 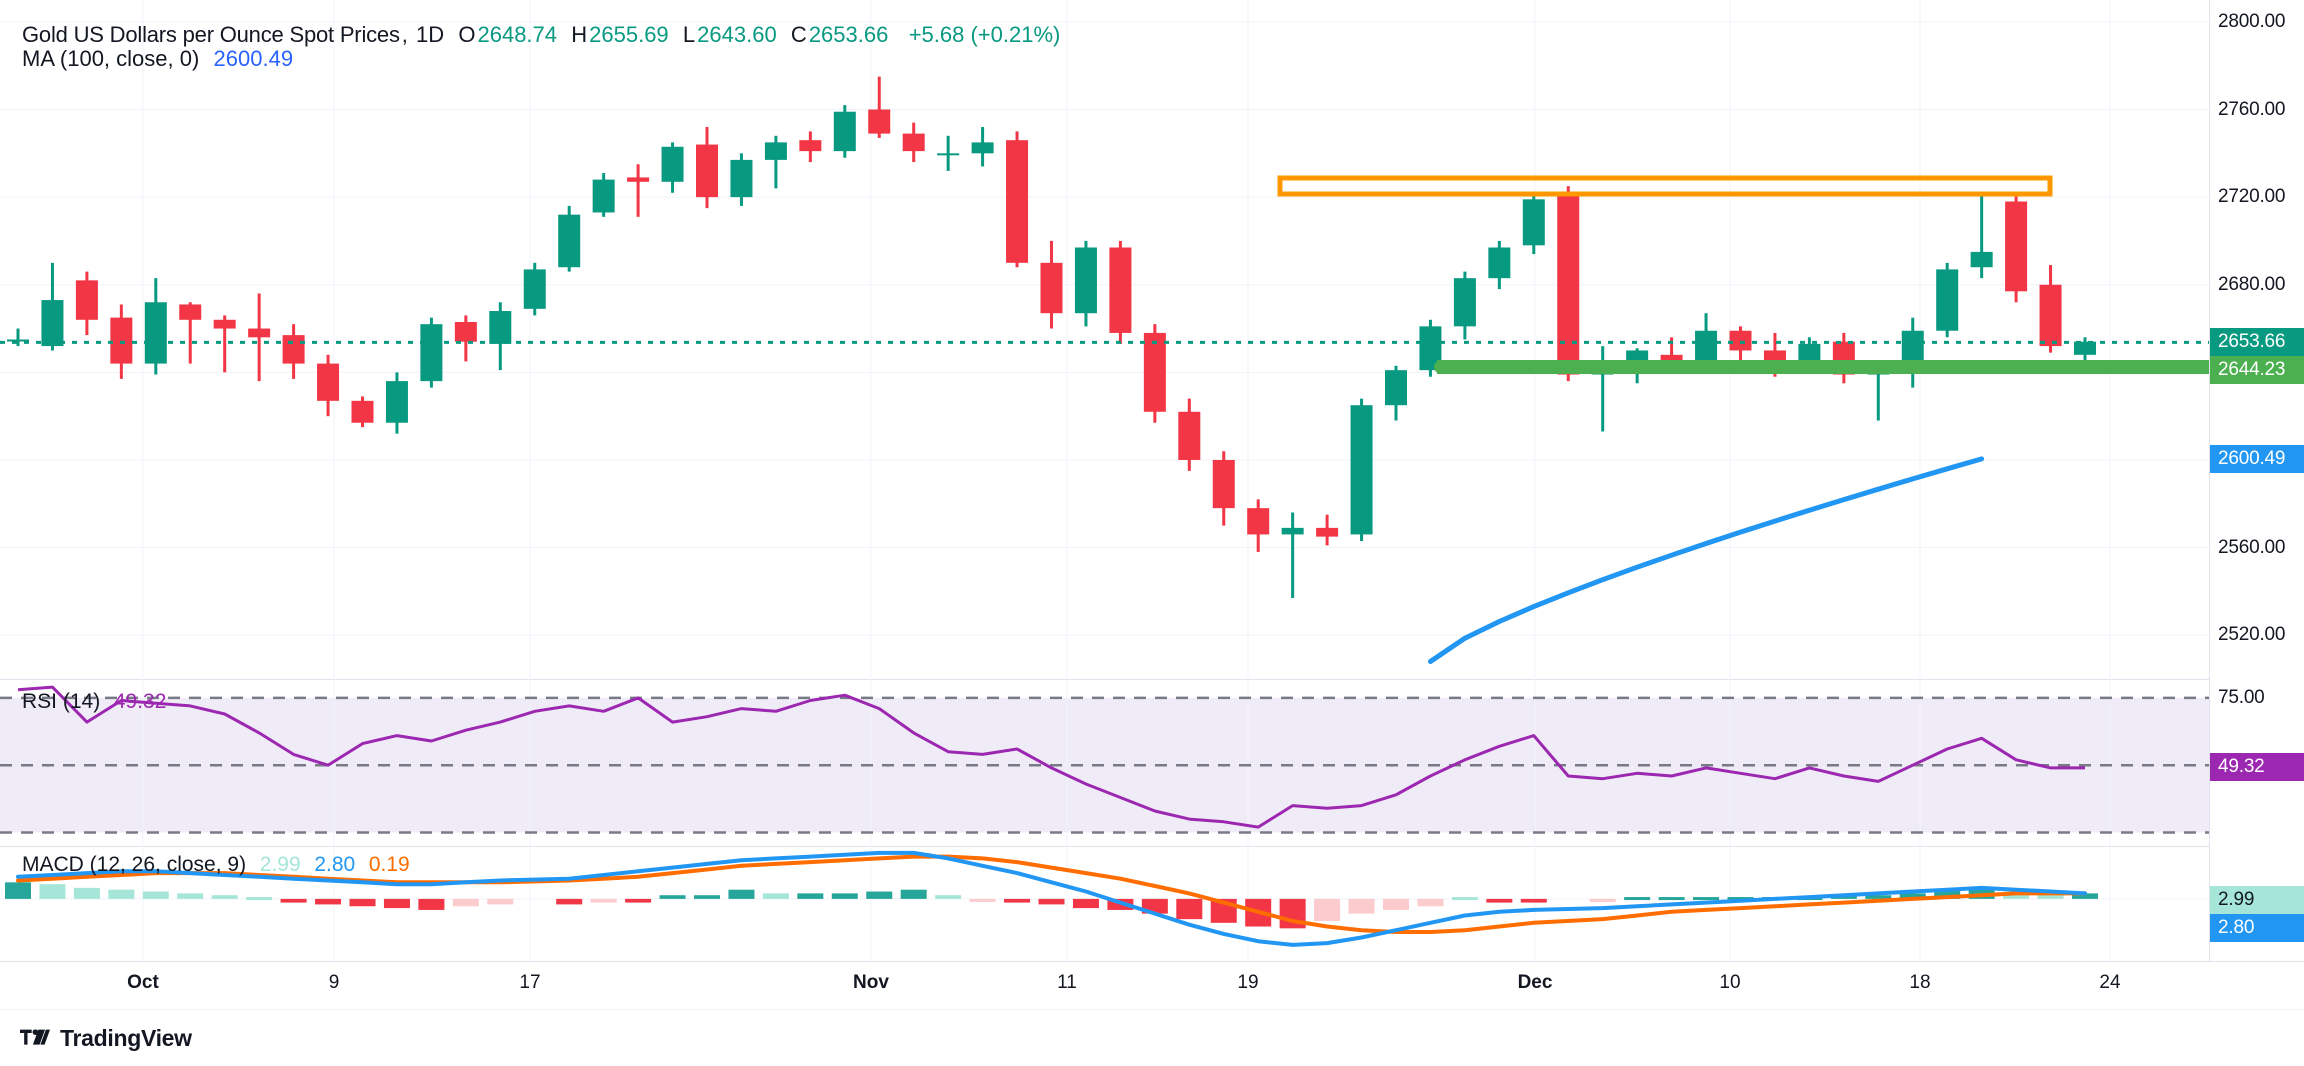 I want to click on macd-pane, so click(x=1104, y=903).